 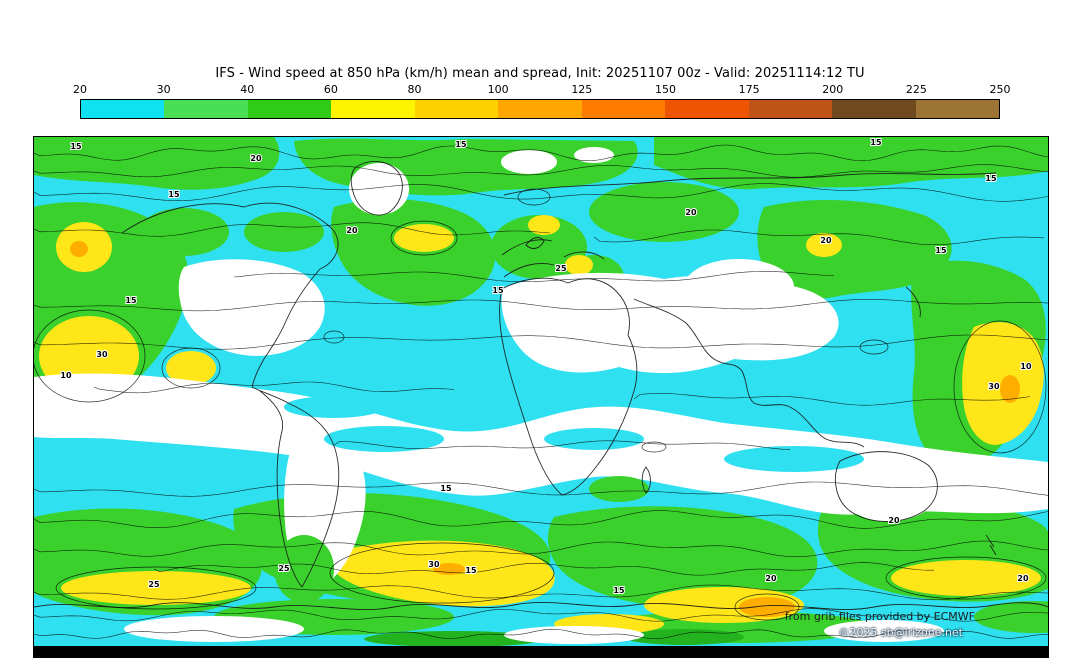 I want to click on colorbar-tick: 30, so click(x=163, y=89).